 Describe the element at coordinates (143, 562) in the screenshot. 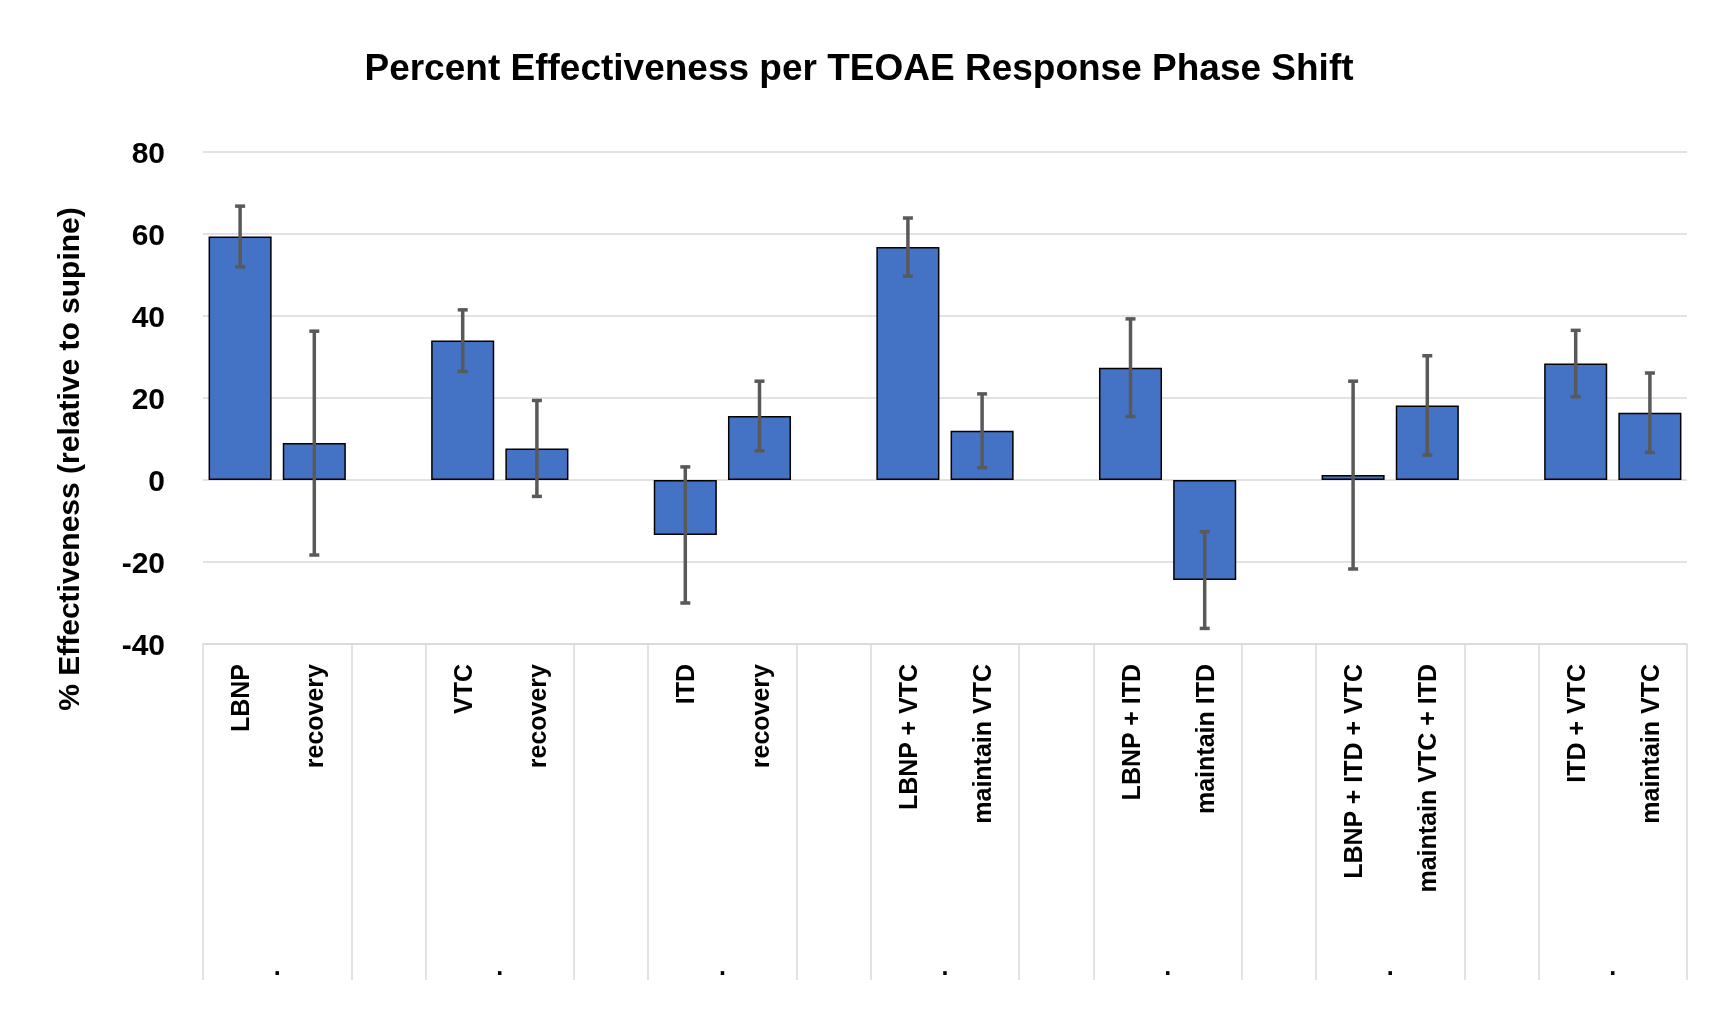

I see `y-tick-label: -20` at that location.